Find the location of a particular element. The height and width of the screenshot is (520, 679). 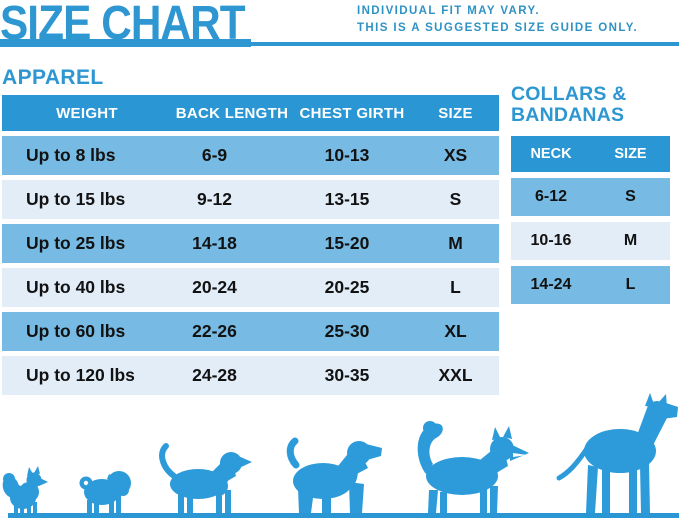

great-dane-silhouette-icon is located at coordinates (617, 453).